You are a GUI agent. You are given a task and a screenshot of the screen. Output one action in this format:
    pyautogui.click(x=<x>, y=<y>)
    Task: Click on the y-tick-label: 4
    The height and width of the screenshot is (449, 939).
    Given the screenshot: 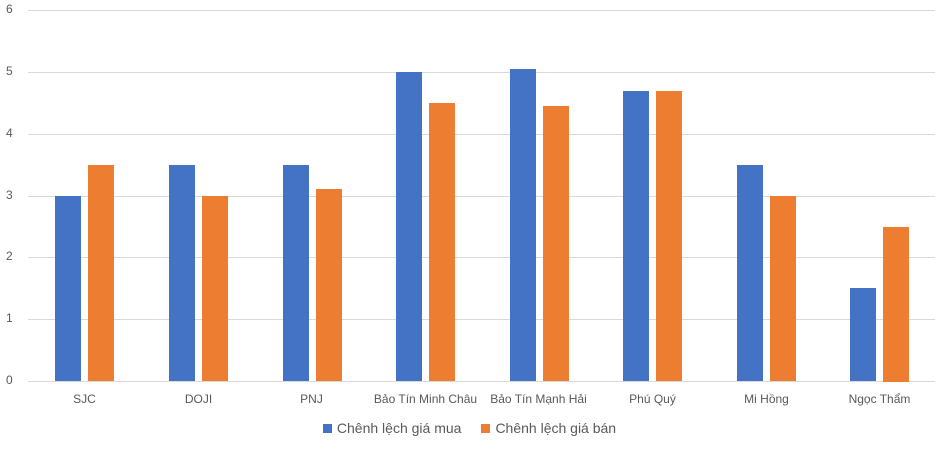 What is the action you would take?
    pyautogui.click(x=9, y=133)
    